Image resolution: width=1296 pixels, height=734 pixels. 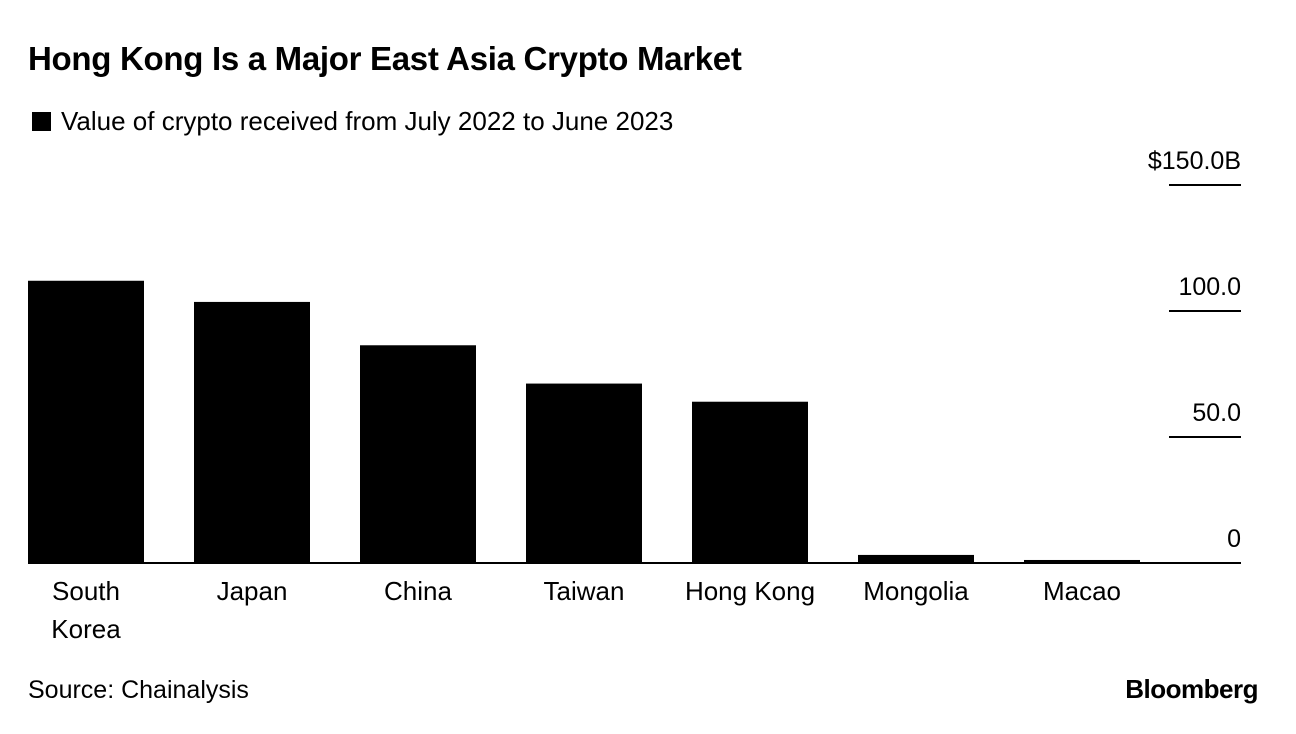 I want to click on source-note: Source: Chainalysis, so click(x=138, y=690).